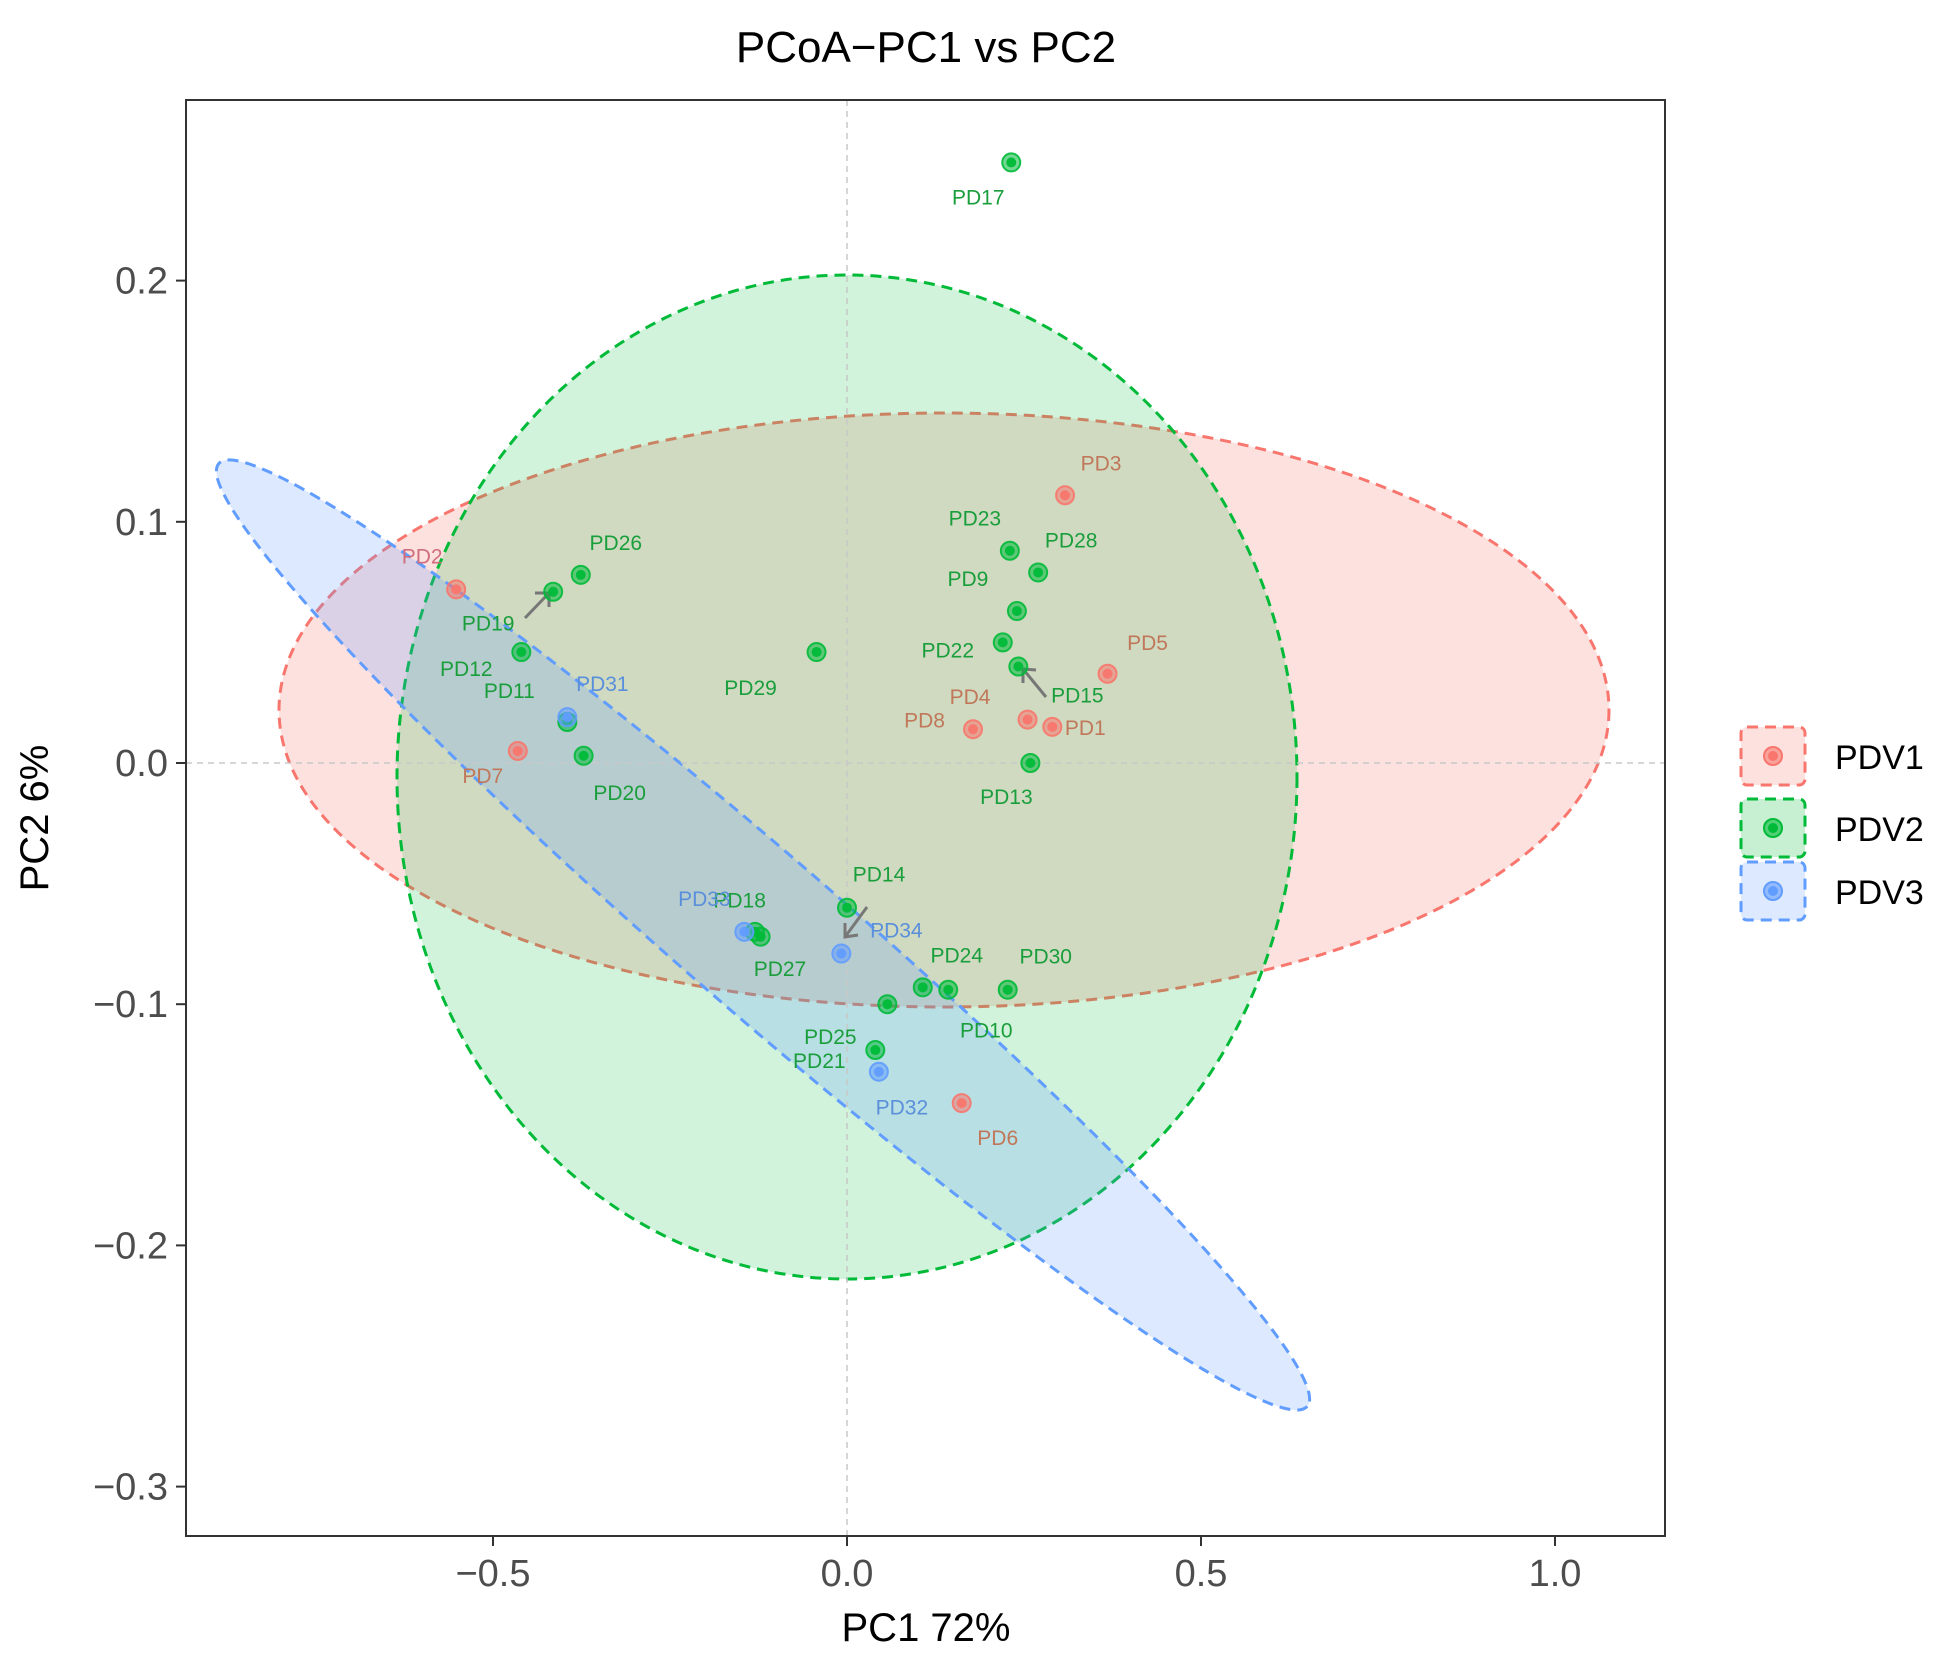 This screenshot has width=1938, height=1661. Describe the element at coordinates (1009, 550) in the screenshot. I see `data-point-pd23` at that location.